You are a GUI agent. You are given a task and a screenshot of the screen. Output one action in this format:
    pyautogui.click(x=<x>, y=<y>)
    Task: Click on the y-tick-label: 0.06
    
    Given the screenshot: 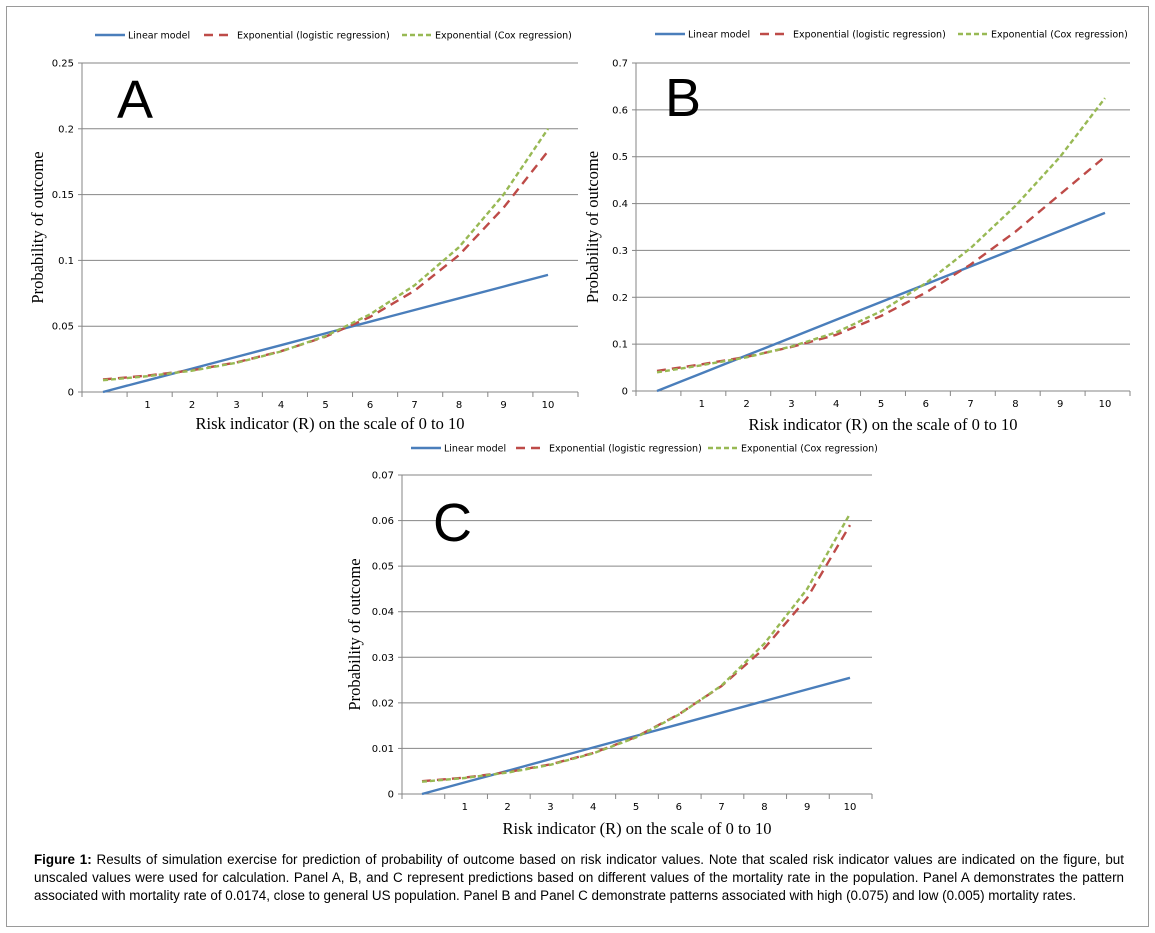 What is the action you would take?
    pyautogui.click(x=383, y=521)
    